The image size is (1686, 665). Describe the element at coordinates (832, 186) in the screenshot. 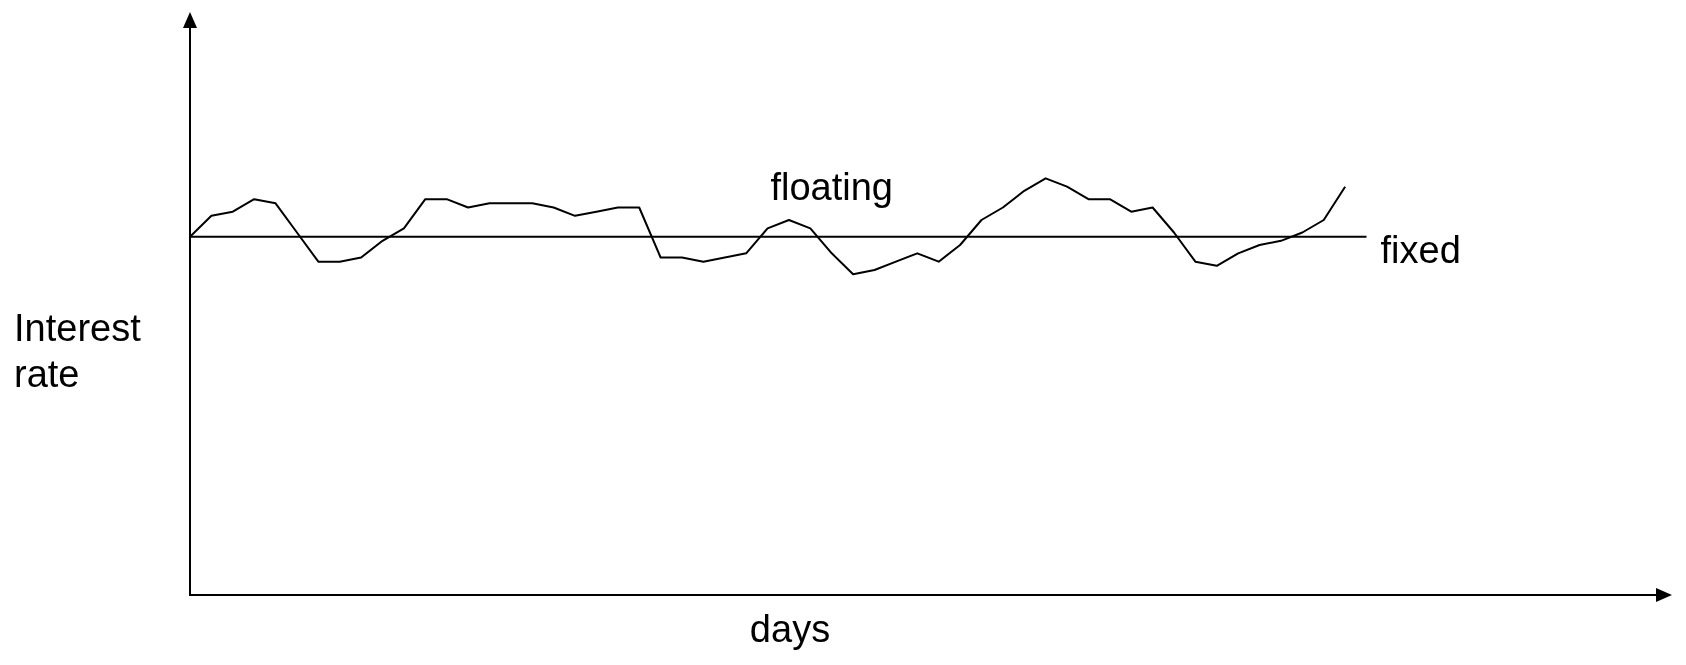

I see `series-label: floating` at that location.